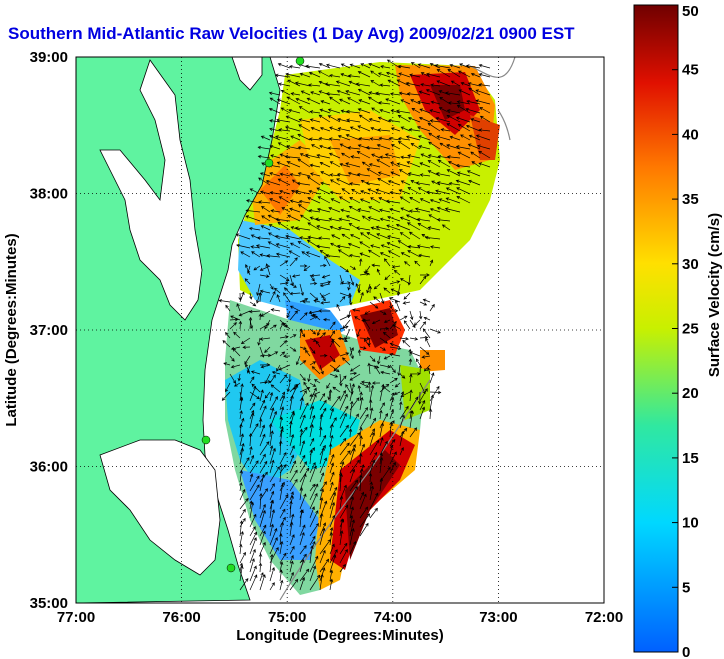  Describe the element at coordinates (714, 295) in the screenshot. I see `colorbar-label: Surface Velocity (cm/s)` at that location.